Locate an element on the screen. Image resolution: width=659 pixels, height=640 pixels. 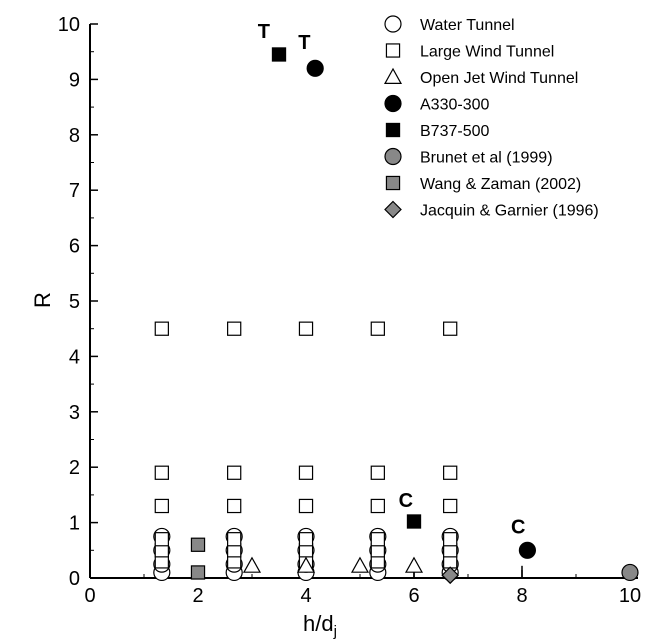
y-tick-label: 3 is located at coordinates (74, 413).